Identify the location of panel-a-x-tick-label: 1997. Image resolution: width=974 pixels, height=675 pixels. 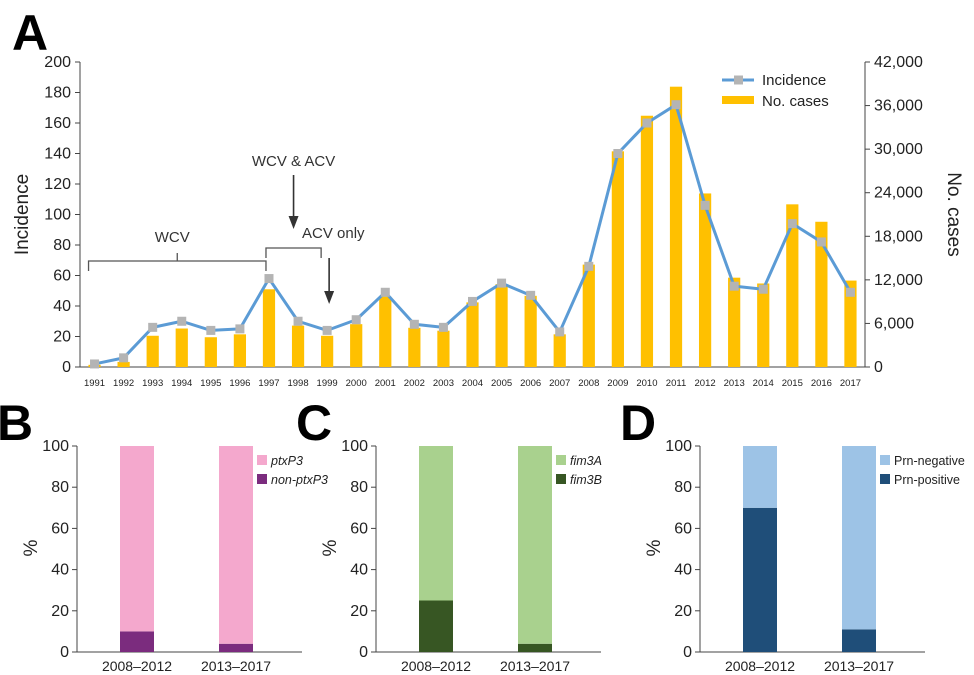
(268, 383).